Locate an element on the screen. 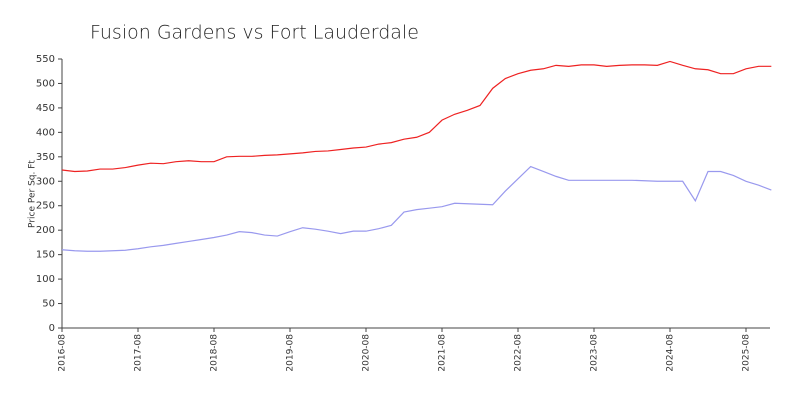 This screenshot has height=400, width=800. x-tick-label: 2022-08 is located at coordinates (519, 353).